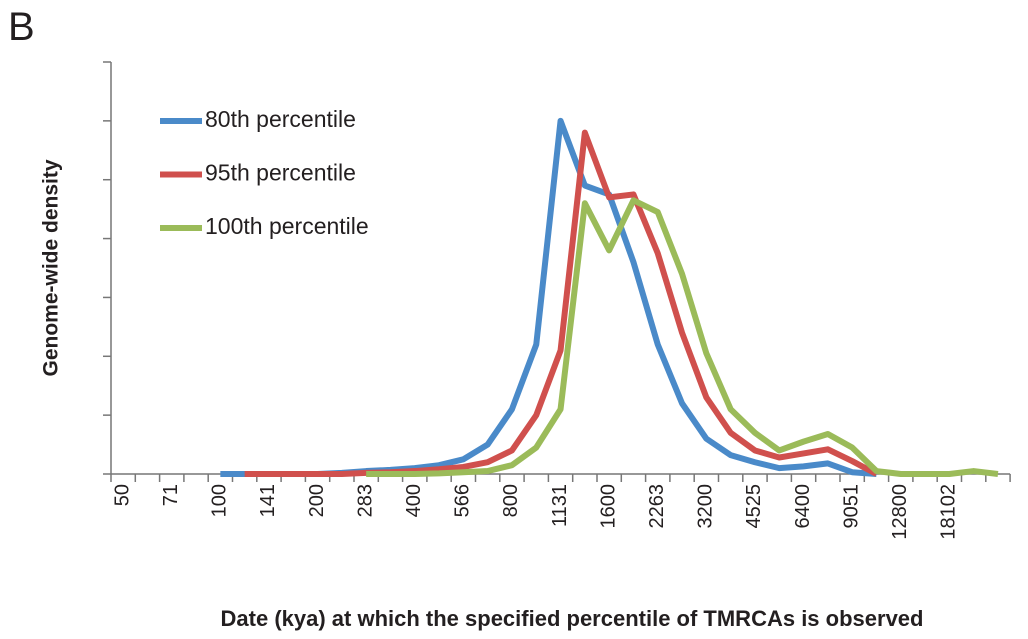 The height and width of the screenshot is (639, 1028). I want to click on x-tick-label: 200, so click(317, 500).